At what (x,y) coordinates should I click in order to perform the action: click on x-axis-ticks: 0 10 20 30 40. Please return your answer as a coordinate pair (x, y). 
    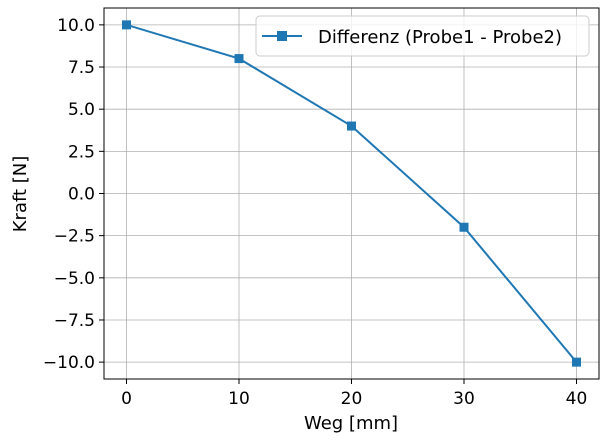
    Looking at the image, I should click on (354, 394).